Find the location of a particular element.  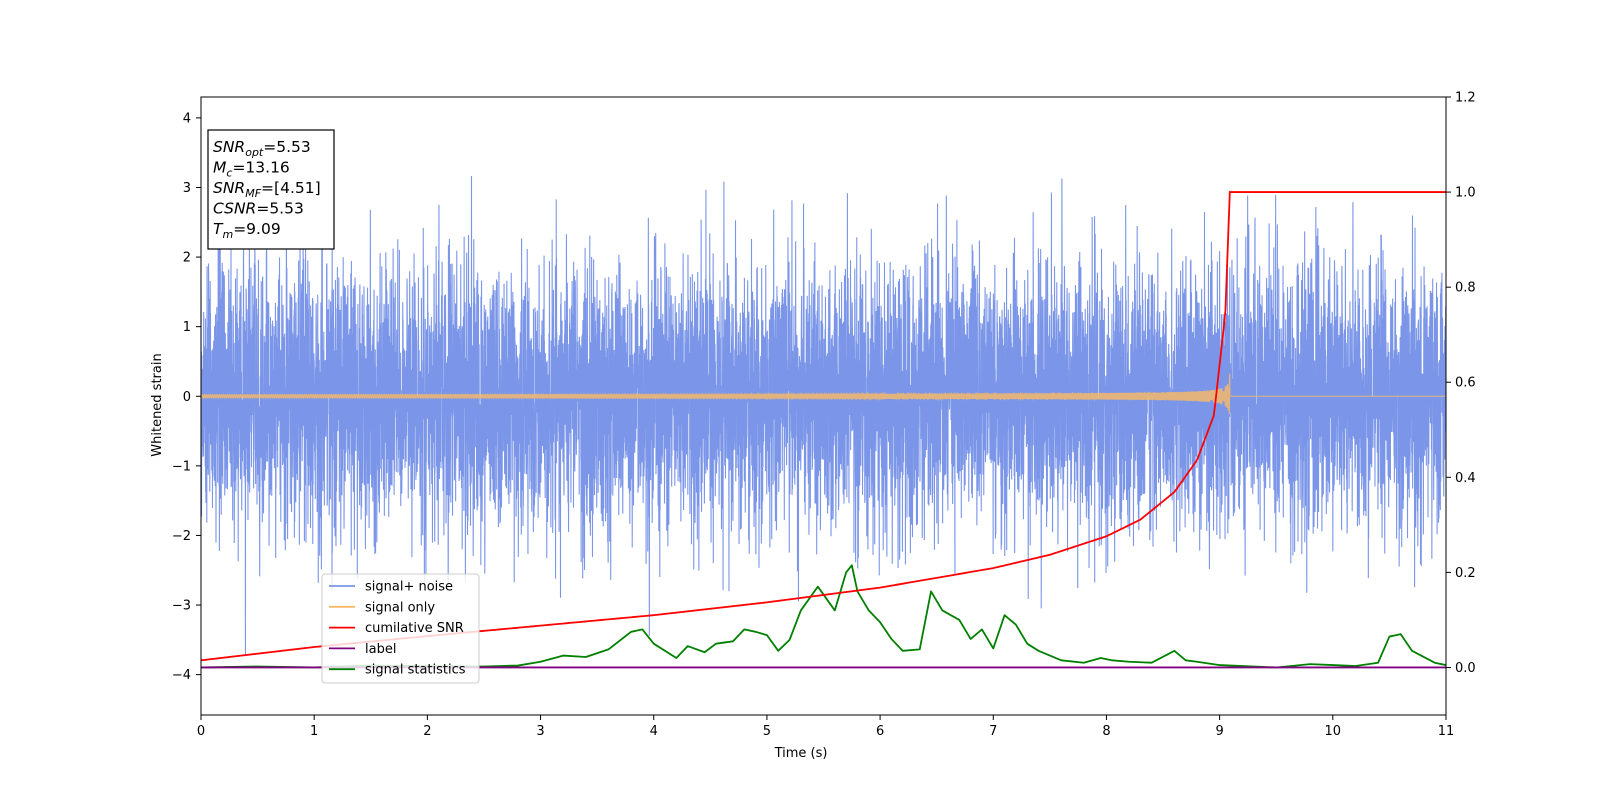

annotation-line: SNRMF=[4.51] is located at coordinates (267, 189).